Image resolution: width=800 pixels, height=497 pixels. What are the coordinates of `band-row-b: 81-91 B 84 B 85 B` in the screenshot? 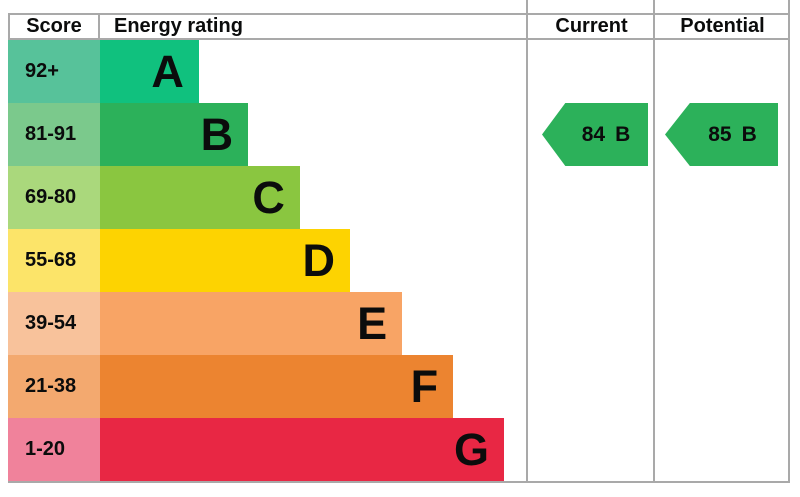 It's located at (399, 134).